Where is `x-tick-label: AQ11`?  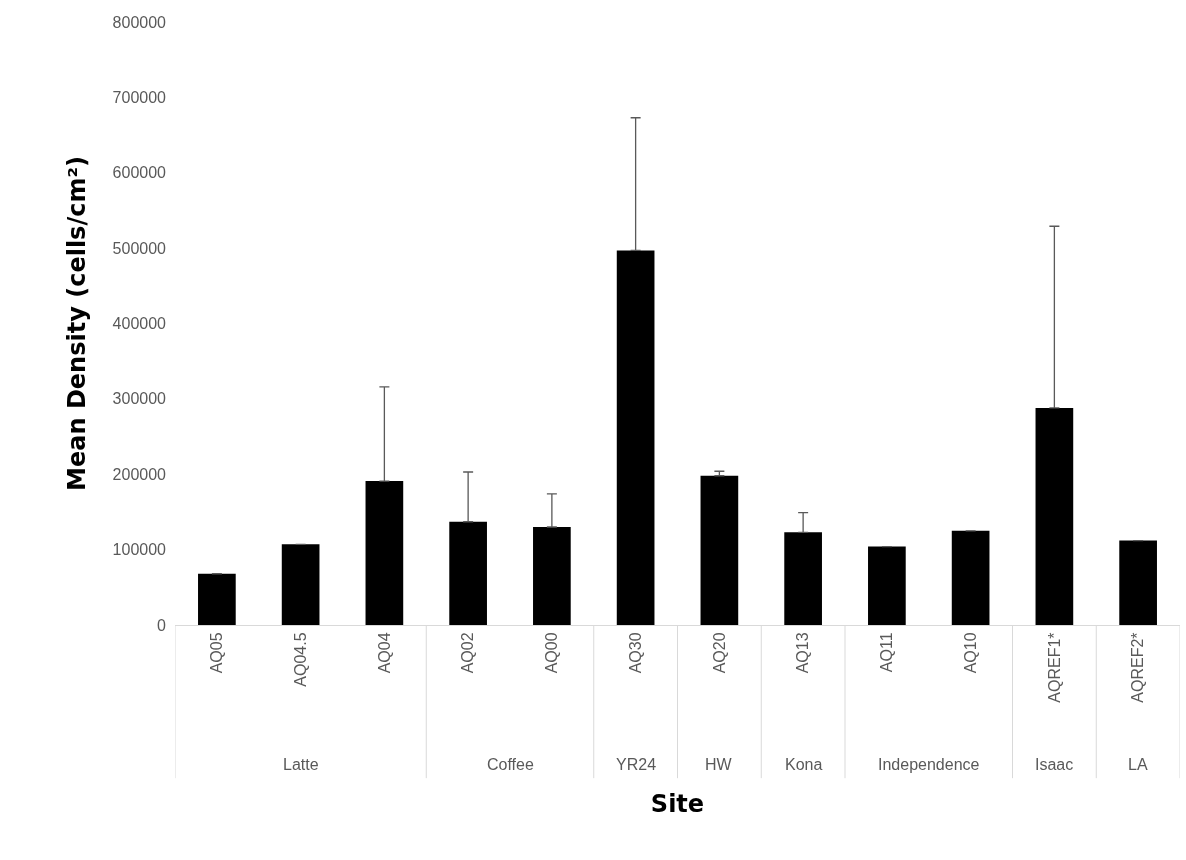 x-tick-label: AQ11 is located at coordinates (887, 652).